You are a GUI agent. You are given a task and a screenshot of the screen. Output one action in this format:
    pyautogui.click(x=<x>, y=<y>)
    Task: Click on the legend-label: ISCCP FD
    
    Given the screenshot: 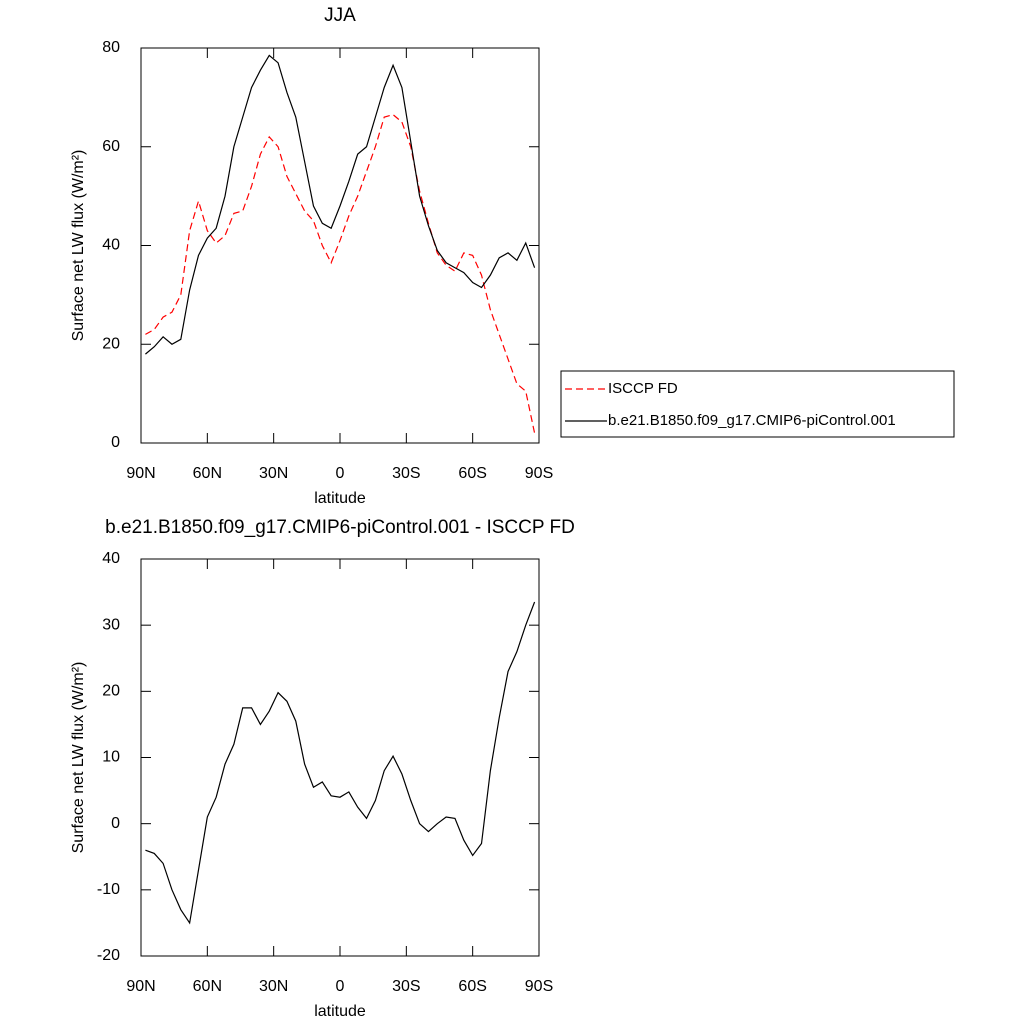 What is the action you would take?
    pyautogui.click(x=643, y=388)
    